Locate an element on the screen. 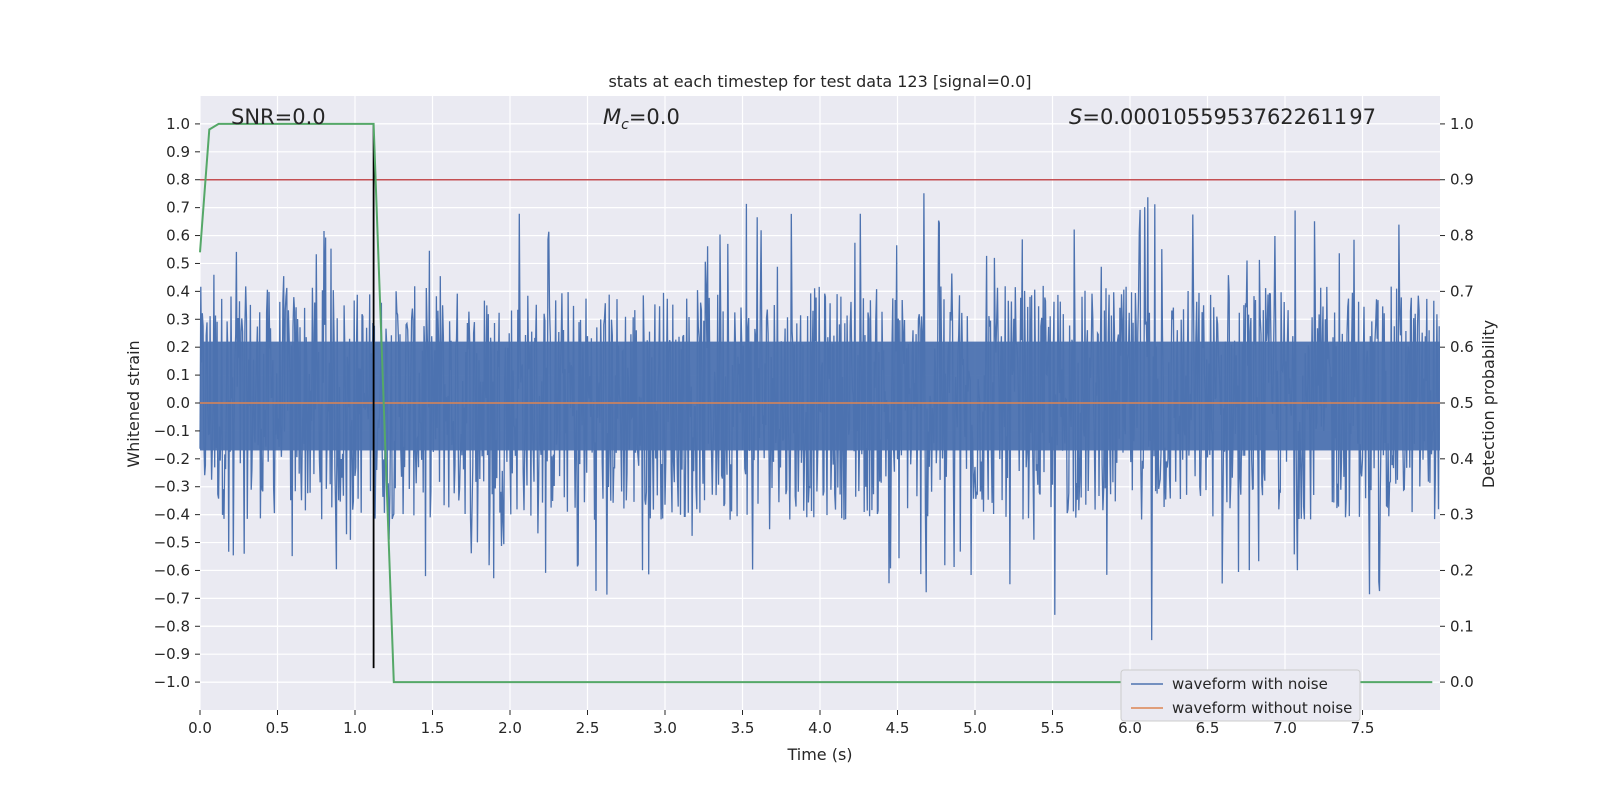 Image resolution: width=1600 pixels, height=800 pixels. legend-label-noise: waveform with noise is located at coordinates (1250, 684).